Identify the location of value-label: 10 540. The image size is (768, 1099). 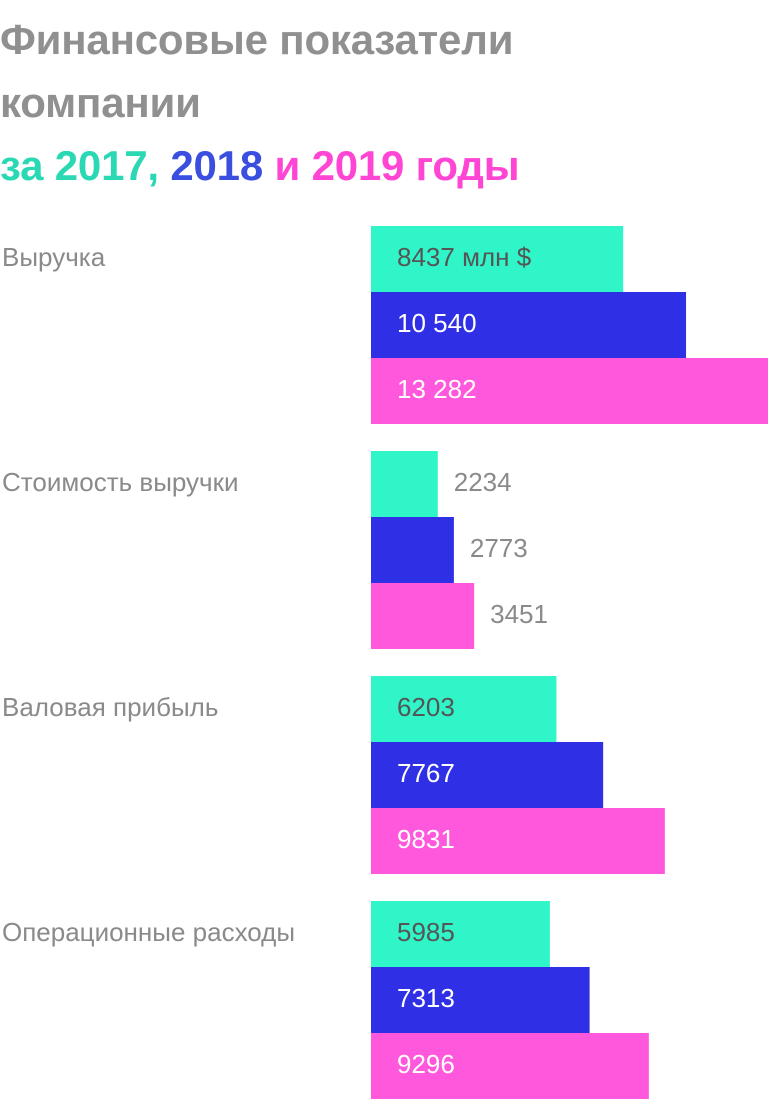
(437, 323).